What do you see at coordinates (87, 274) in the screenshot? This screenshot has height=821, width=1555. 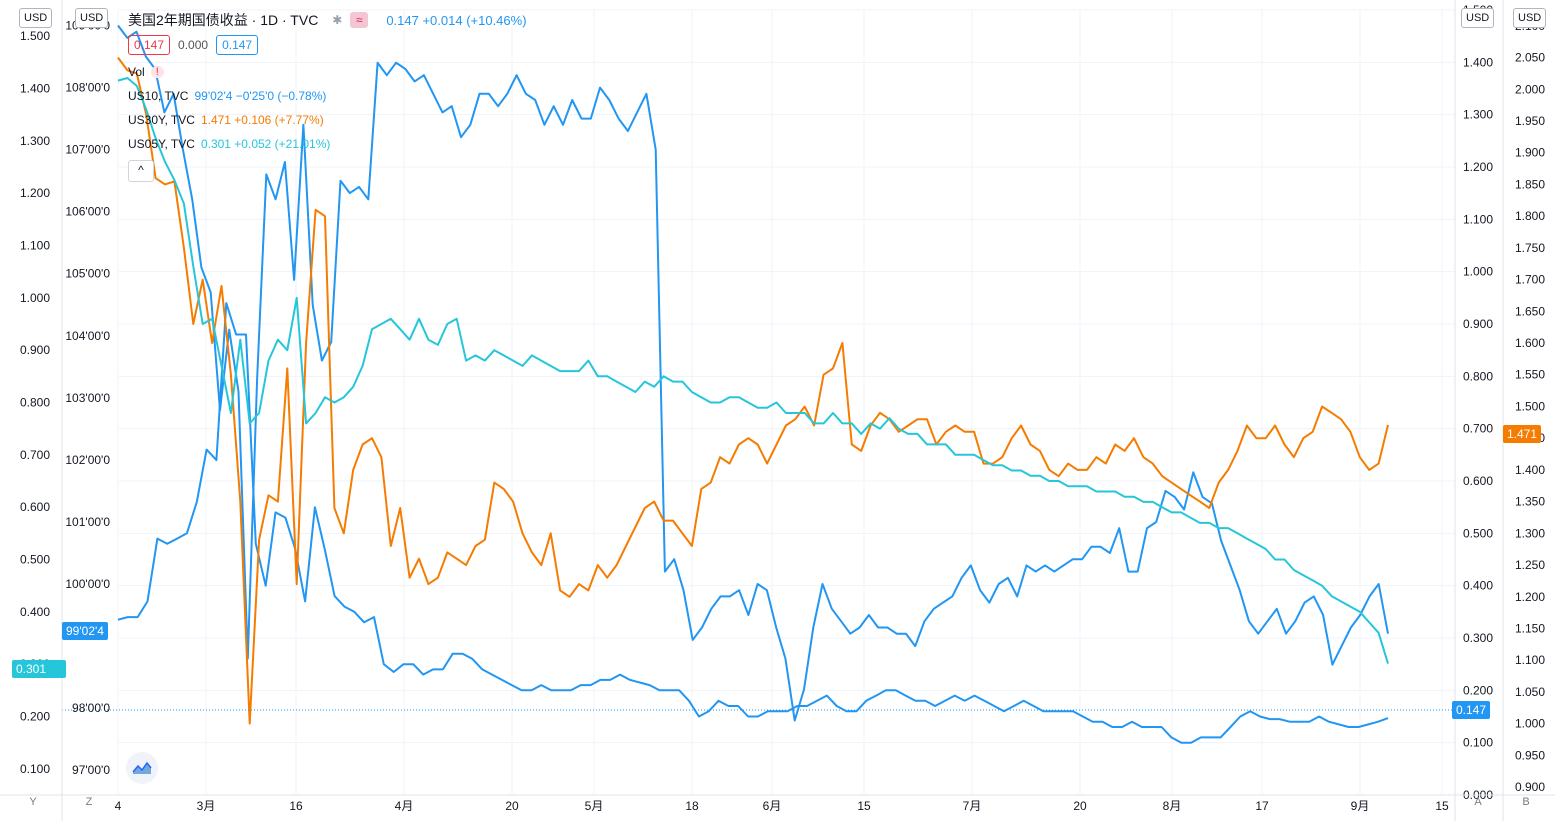 I see `z-axis-tick: 105'00'0` at bounding box center [87, 274].